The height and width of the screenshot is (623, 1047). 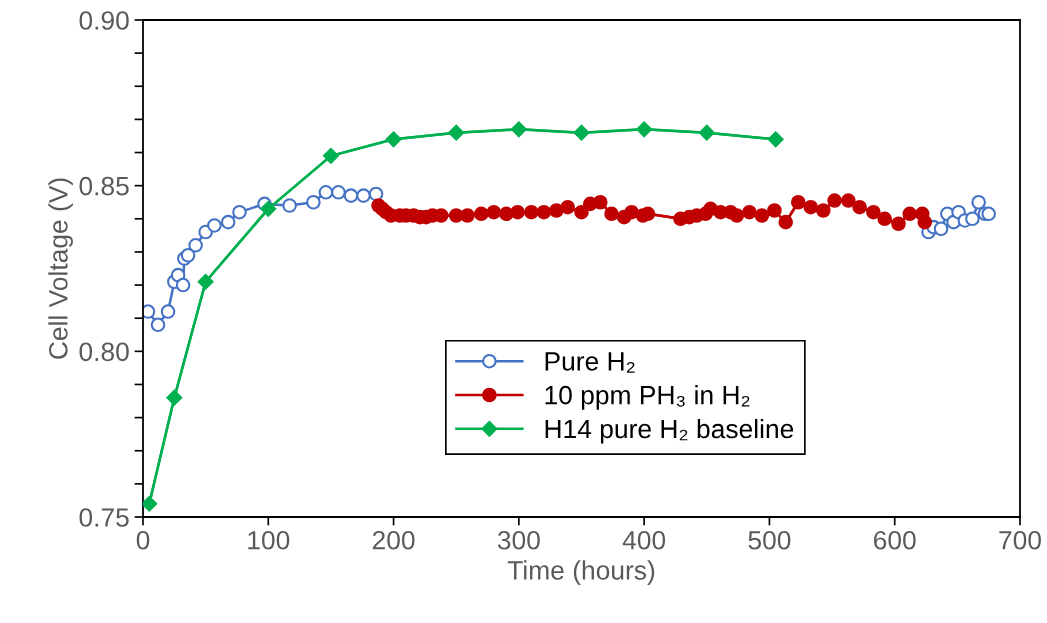 What do you see at coordinates (104, 186) in the screenshot?
I see `y-tick-label: 0.85` at bounding box center [104, 186].